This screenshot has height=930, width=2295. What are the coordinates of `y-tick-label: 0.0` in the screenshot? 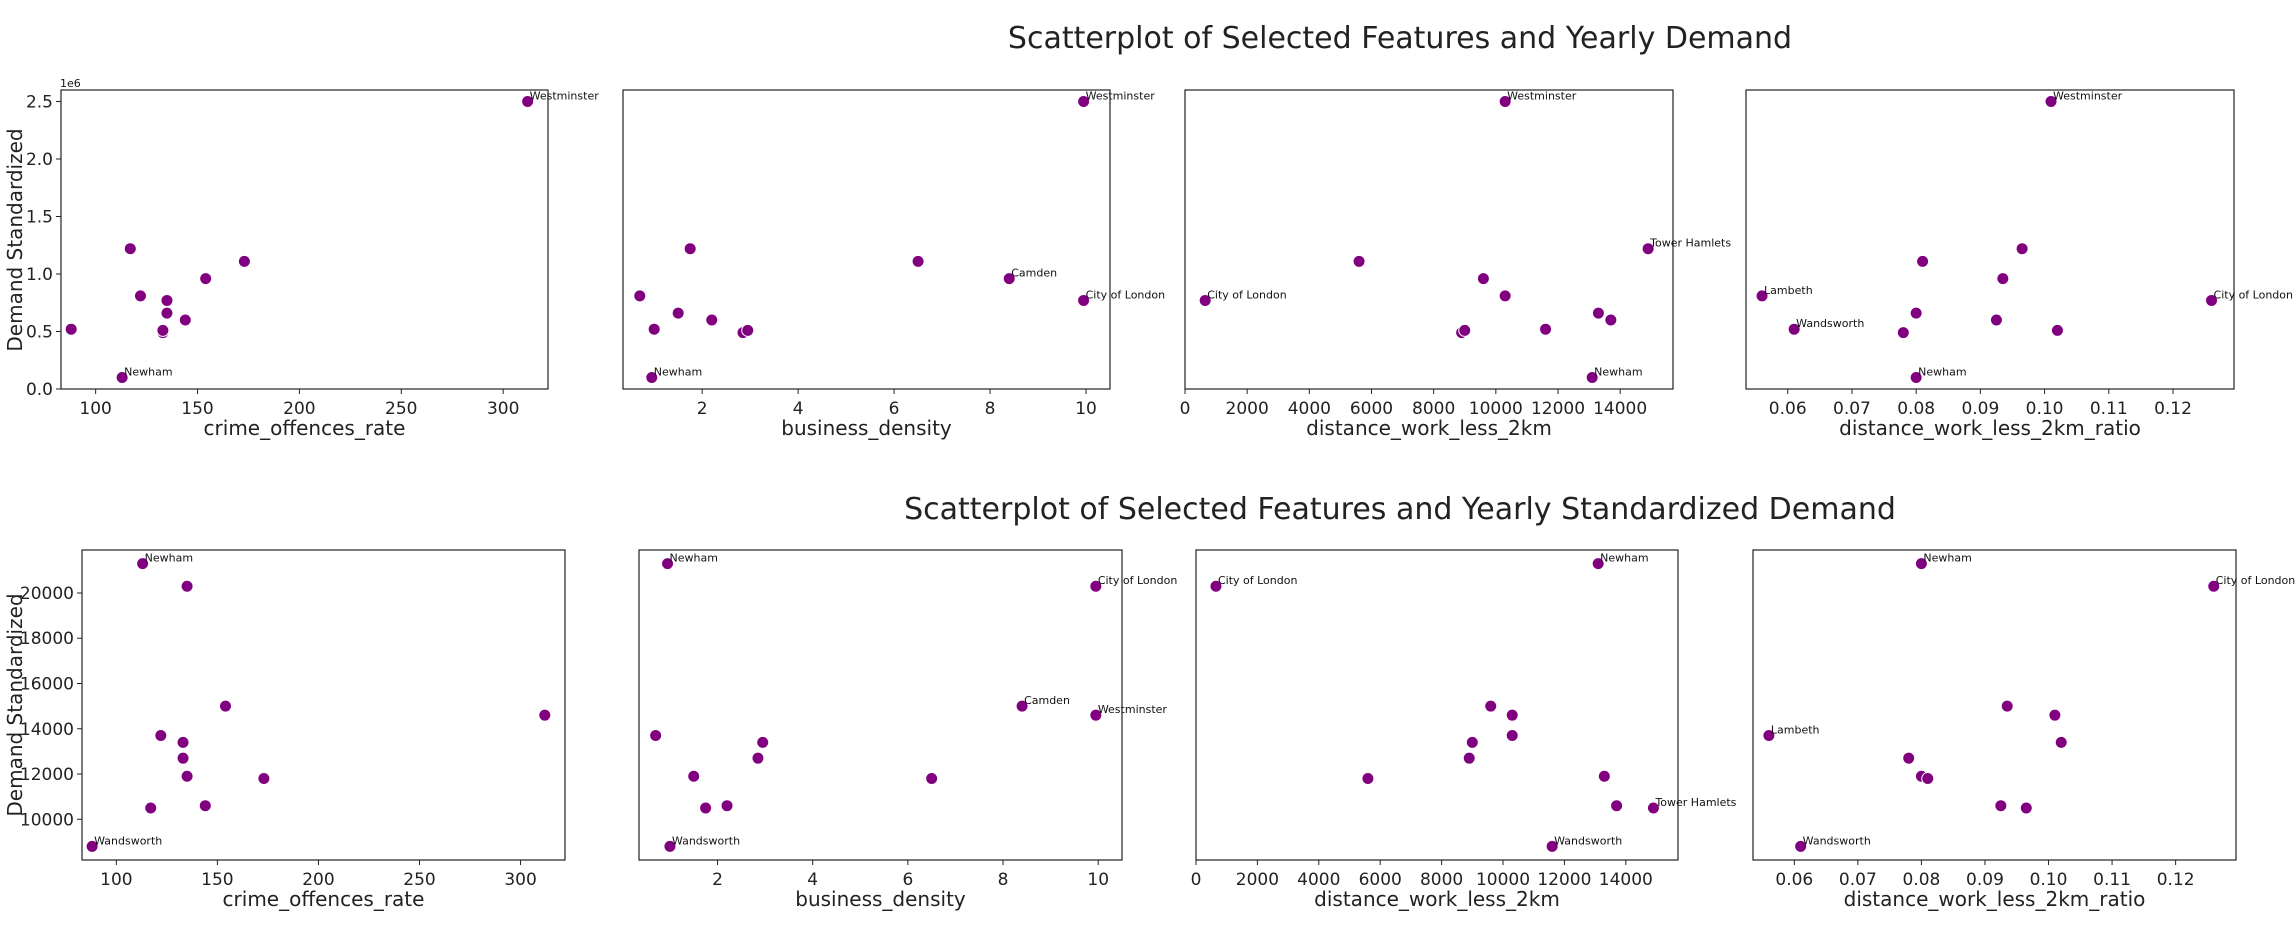 It's located at (39, 390).